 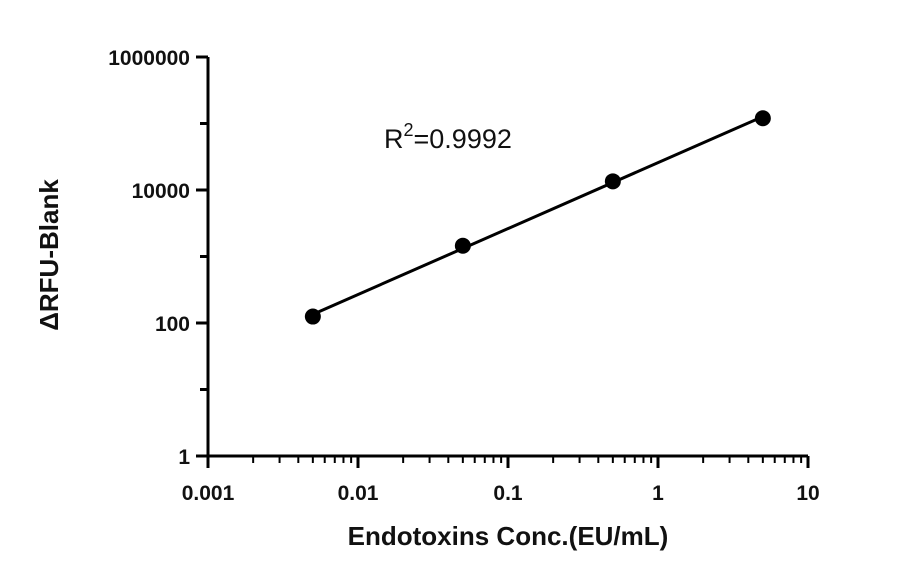 What do you see at coordinates (508, 493) in the screenshot?
I see `x-tick-label: 0.1` at bounding box center [508, 493].